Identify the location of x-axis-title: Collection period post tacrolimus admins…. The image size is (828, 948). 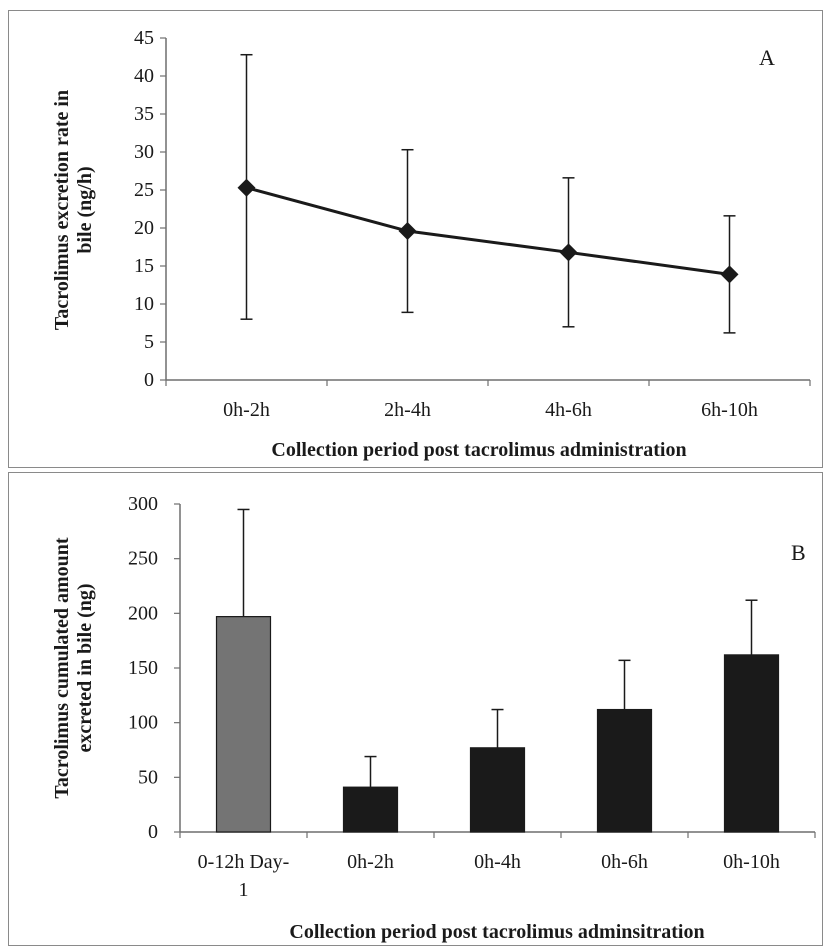
(496, 932).